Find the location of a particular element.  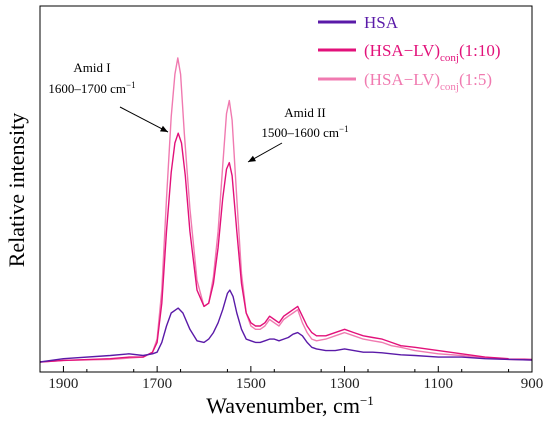

x-tick-label: 1300 is located at coordinates (345, 384).